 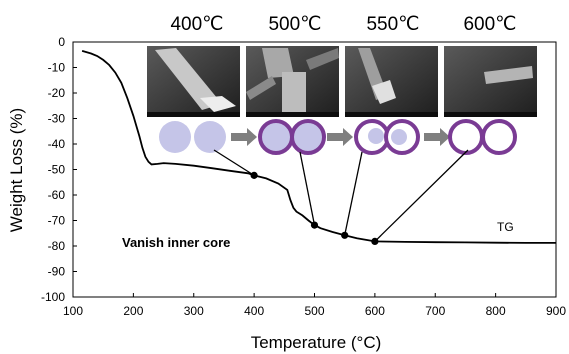 What do you see at coordinates (57, 144) in the screenshot?
I see `y-tick-label: -40` at bounding box center [57, 144].